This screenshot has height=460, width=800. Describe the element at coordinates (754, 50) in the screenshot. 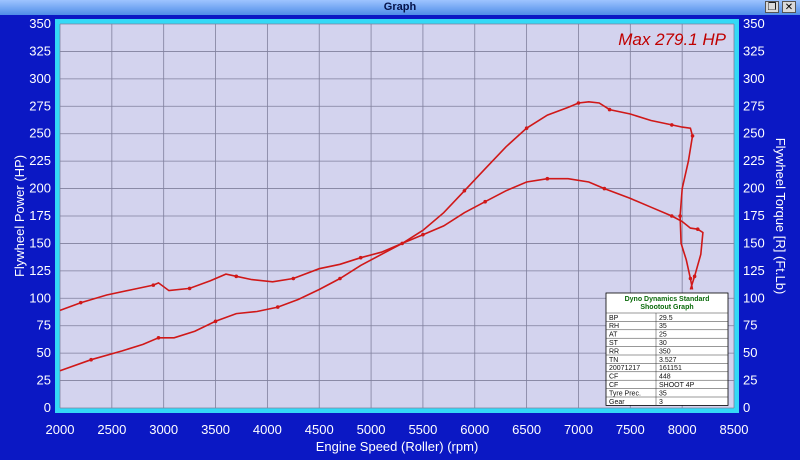

I see `y-tick-label-right: 325` at that location.